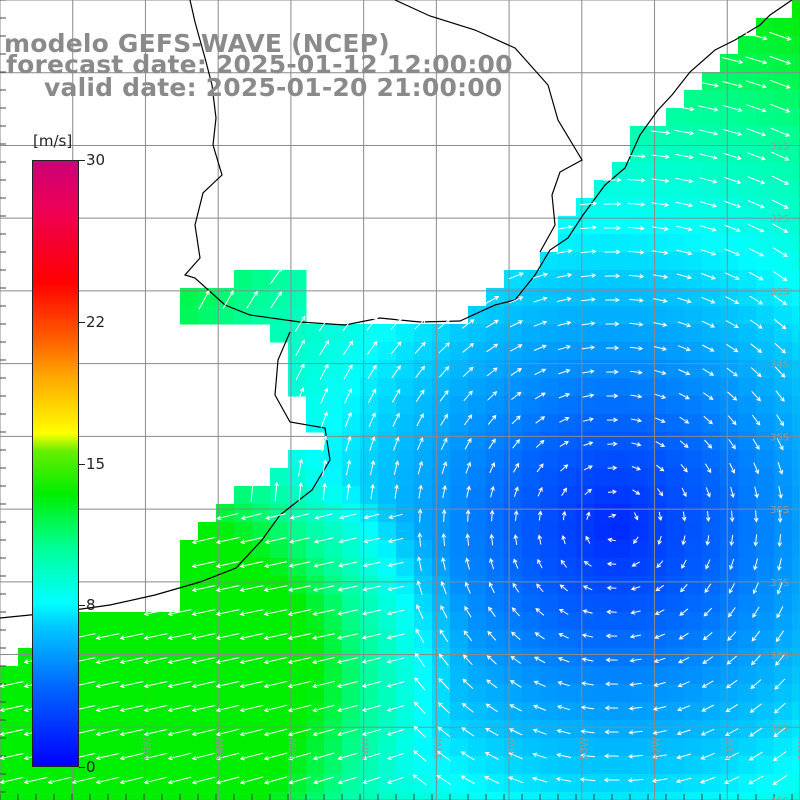 The width and height of the screenshot is (800, 800). I want to click on lat-tick-label: 31S, so click(779, 146).